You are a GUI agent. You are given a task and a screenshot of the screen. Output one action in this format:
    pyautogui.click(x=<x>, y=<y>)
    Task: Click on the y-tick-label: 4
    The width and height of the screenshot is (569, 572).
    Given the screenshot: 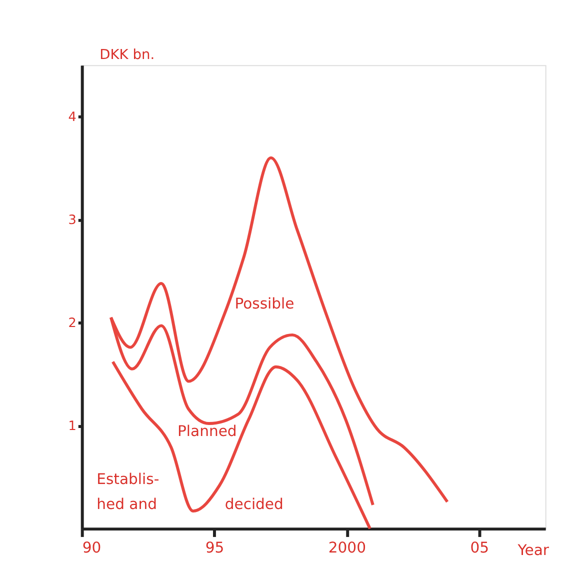 What is the action you would take?
    pyautogui.click(x=72, y=118)
    